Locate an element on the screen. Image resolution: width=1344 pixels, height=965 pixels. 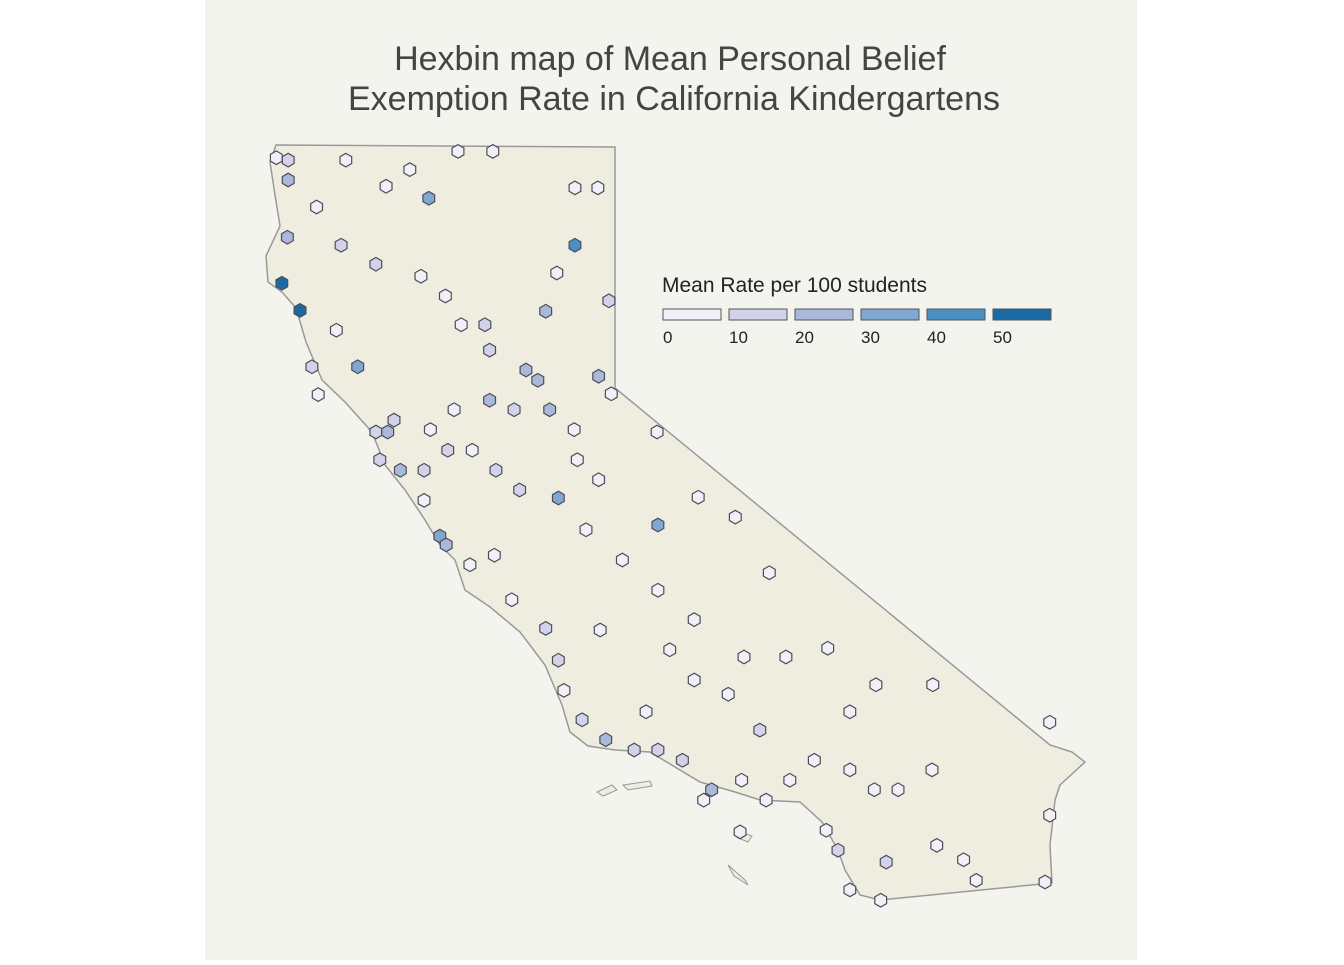
legend-label: 50 is located at coordinates (1002, 337).